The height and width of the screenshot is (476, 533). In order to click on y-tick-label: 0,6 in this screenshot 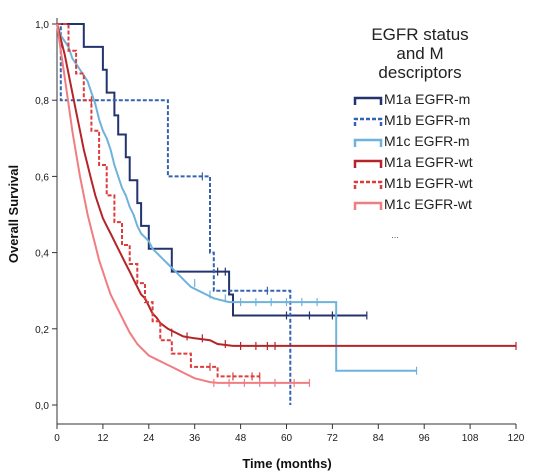, I will do `click(42, 177)`.